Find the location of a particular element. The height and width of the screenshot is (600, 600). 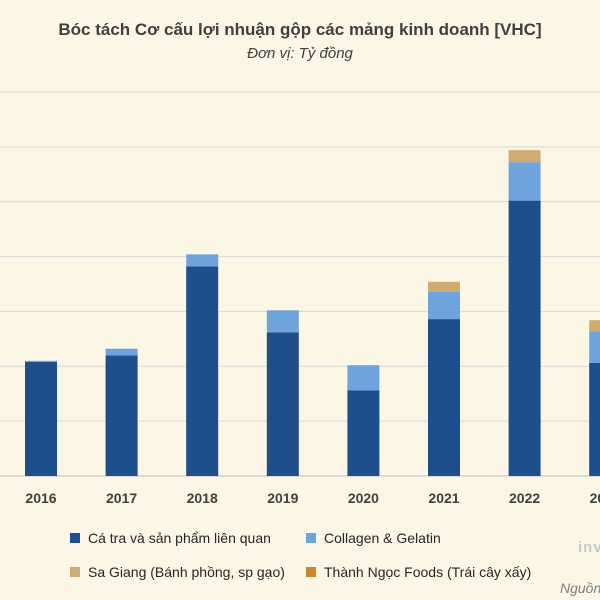

legend-label-thanh-ngoc: Thành Ngọc Foods (Trái cây xấy) is located at coordinates (428, 572).